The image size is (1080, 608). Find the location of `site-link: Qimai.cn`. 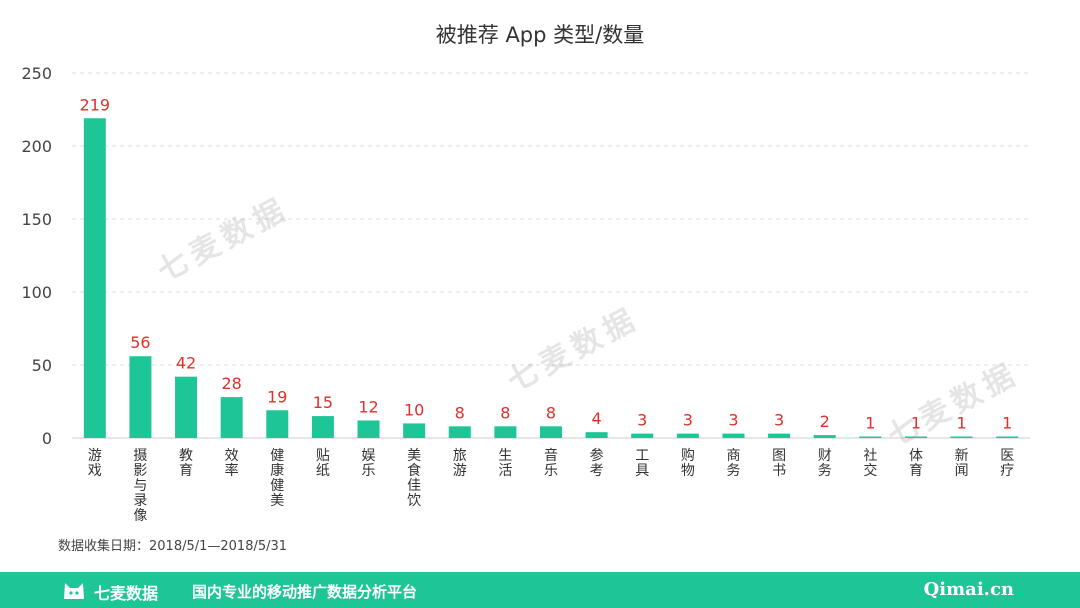

site-link: Qimai.cn is located at coordinates (968, 589).